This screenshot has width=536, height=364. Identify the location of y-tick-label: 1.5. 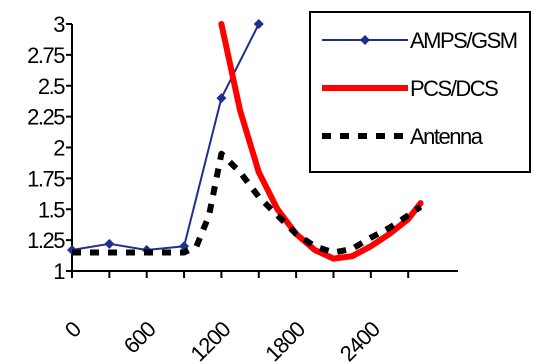
(51, 209).